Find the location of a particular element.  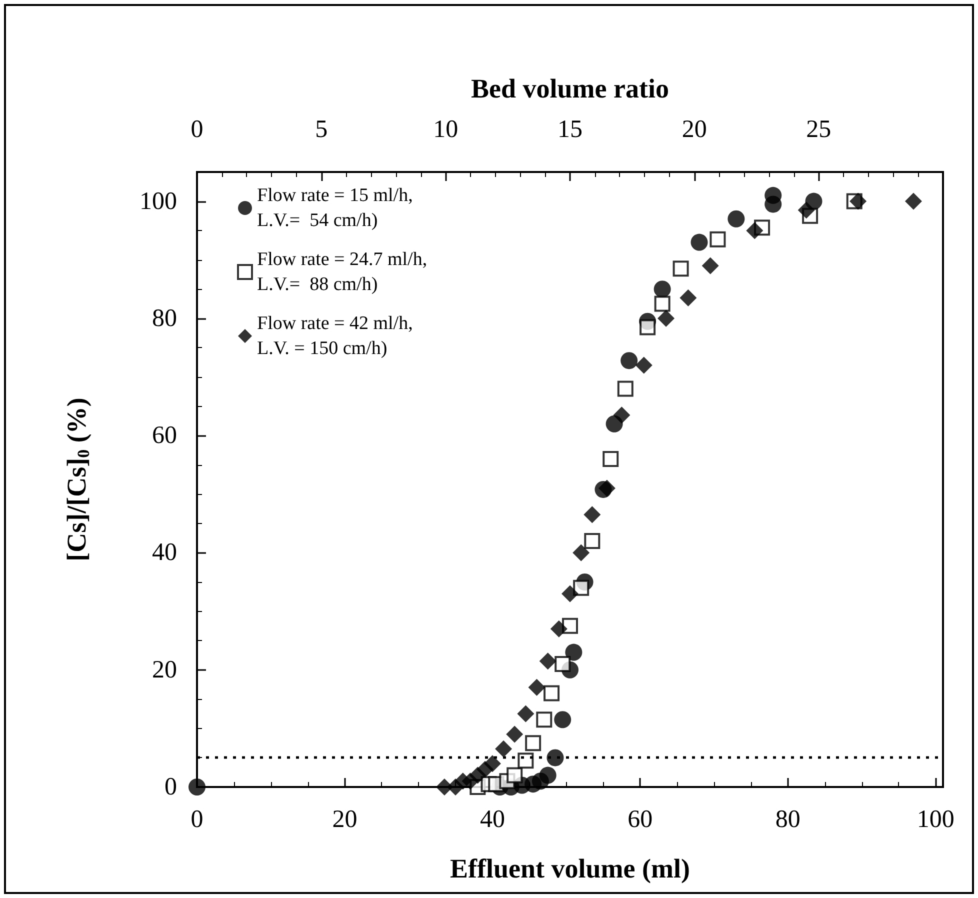

x-tick-label: 0 is located at coordinates (197, 819).